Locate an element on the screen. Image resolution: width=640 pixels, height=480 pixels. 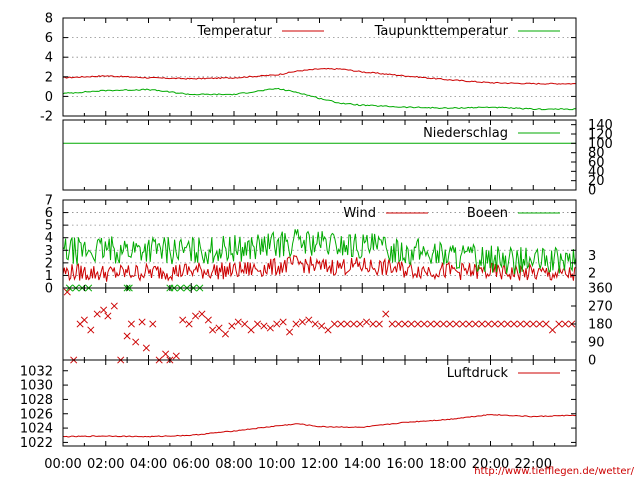
y-tick-label-right: 0 is located at coordinates (592, 361).